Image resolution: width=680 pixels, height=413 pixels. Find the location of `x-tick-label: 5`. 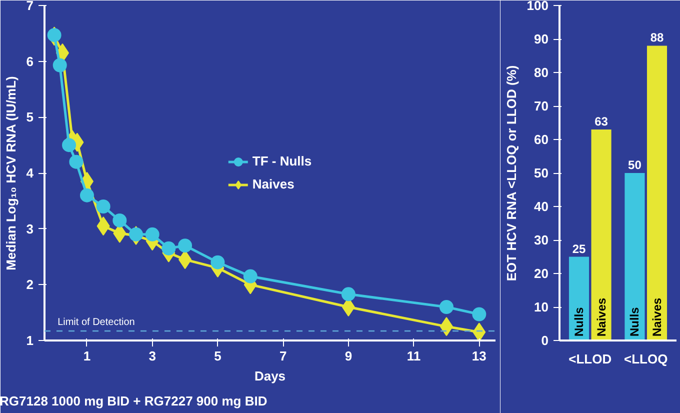

x-tick-label: 5 is located at coordinates (218, 356).